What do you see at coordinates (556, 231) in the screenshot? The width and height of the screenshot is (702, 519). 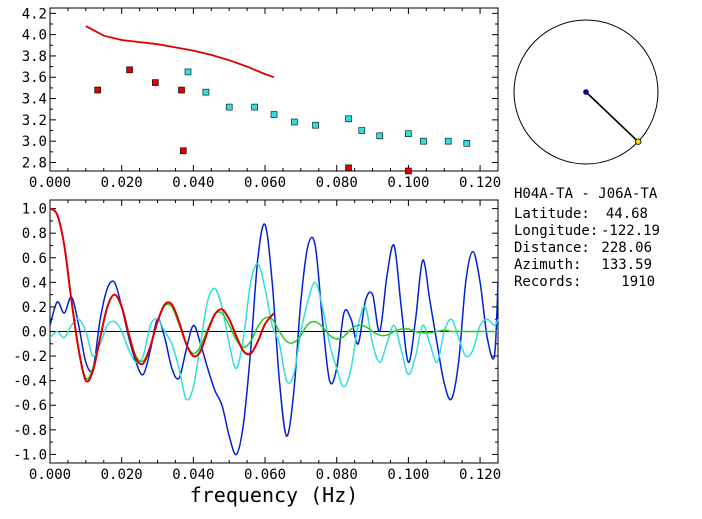 I see `longitude-label: Longitude:` at bounding box center [556, 231].